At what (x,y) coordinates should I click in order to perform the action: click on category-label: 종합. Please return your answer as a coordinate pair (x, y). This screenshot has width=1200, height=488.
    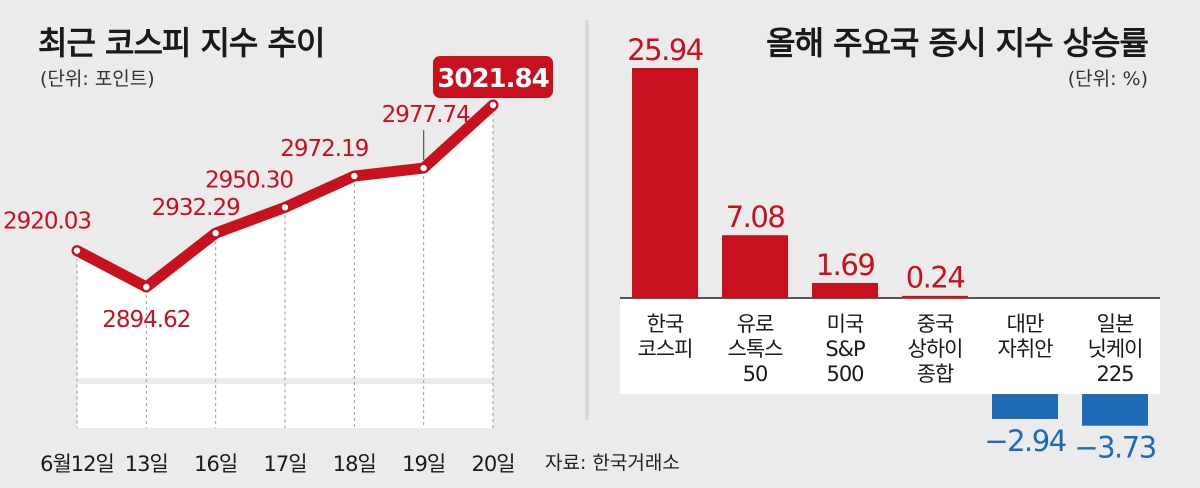
    Looking at the image, I should click on (935, 374).